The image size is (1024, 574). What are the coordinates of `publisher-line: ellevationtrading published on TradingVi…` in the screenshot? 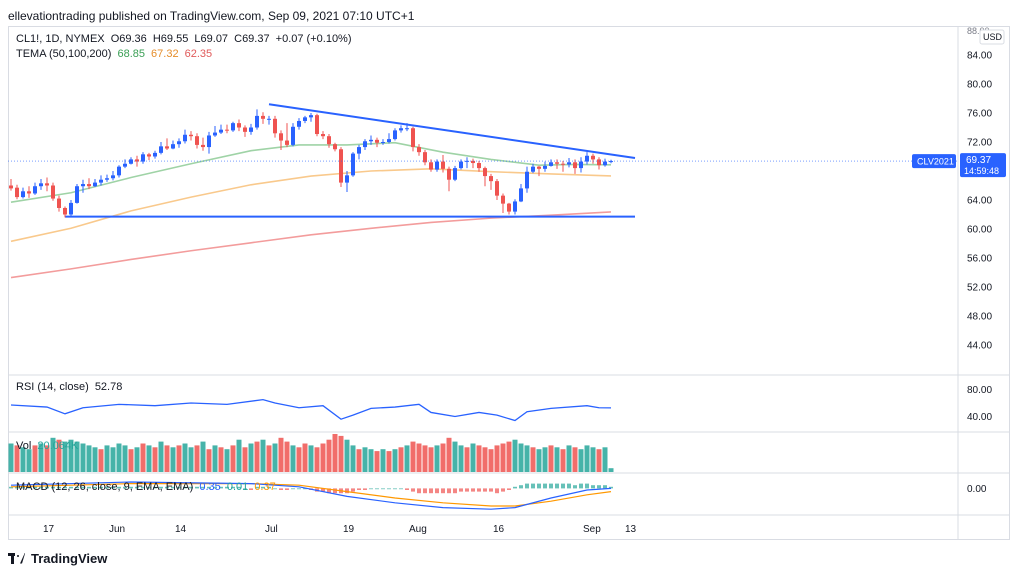 It's located at (211, 16).